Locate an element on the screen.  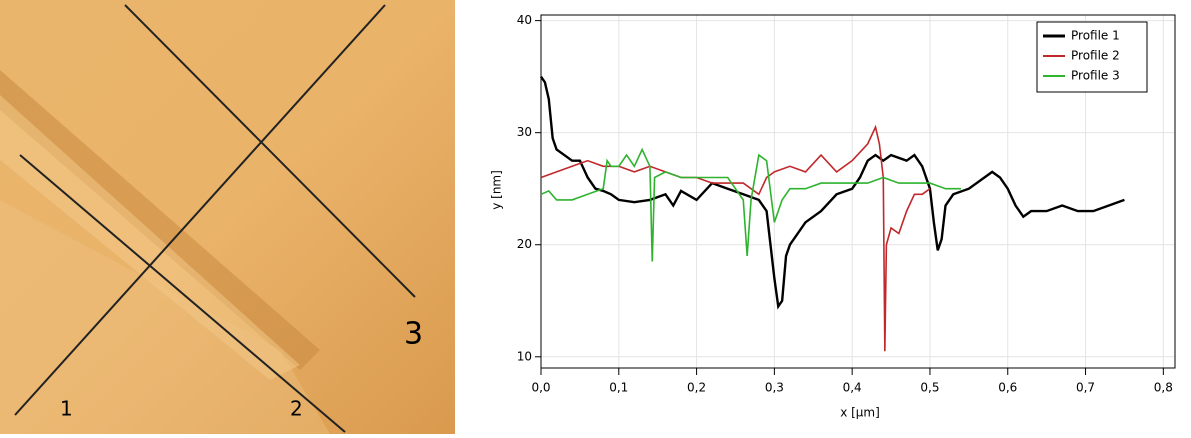
legend-label: Profile 3 is located at coordinates (1095, 76).